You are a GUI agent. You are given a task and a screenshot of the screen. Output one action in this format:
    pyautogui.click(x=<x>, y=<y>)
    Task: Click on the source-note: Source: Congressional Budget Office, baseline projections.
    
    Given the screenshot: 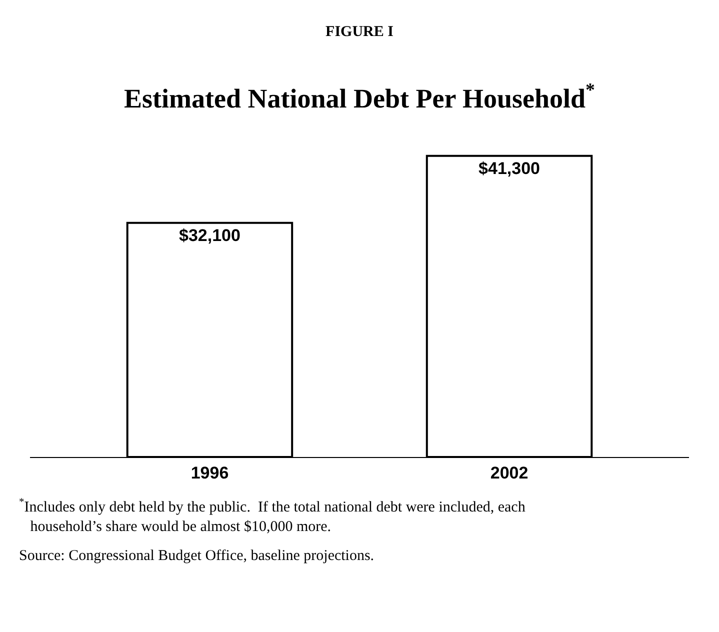 What is the action you would take?
    pyautogui.click(x=196, y=556)
    